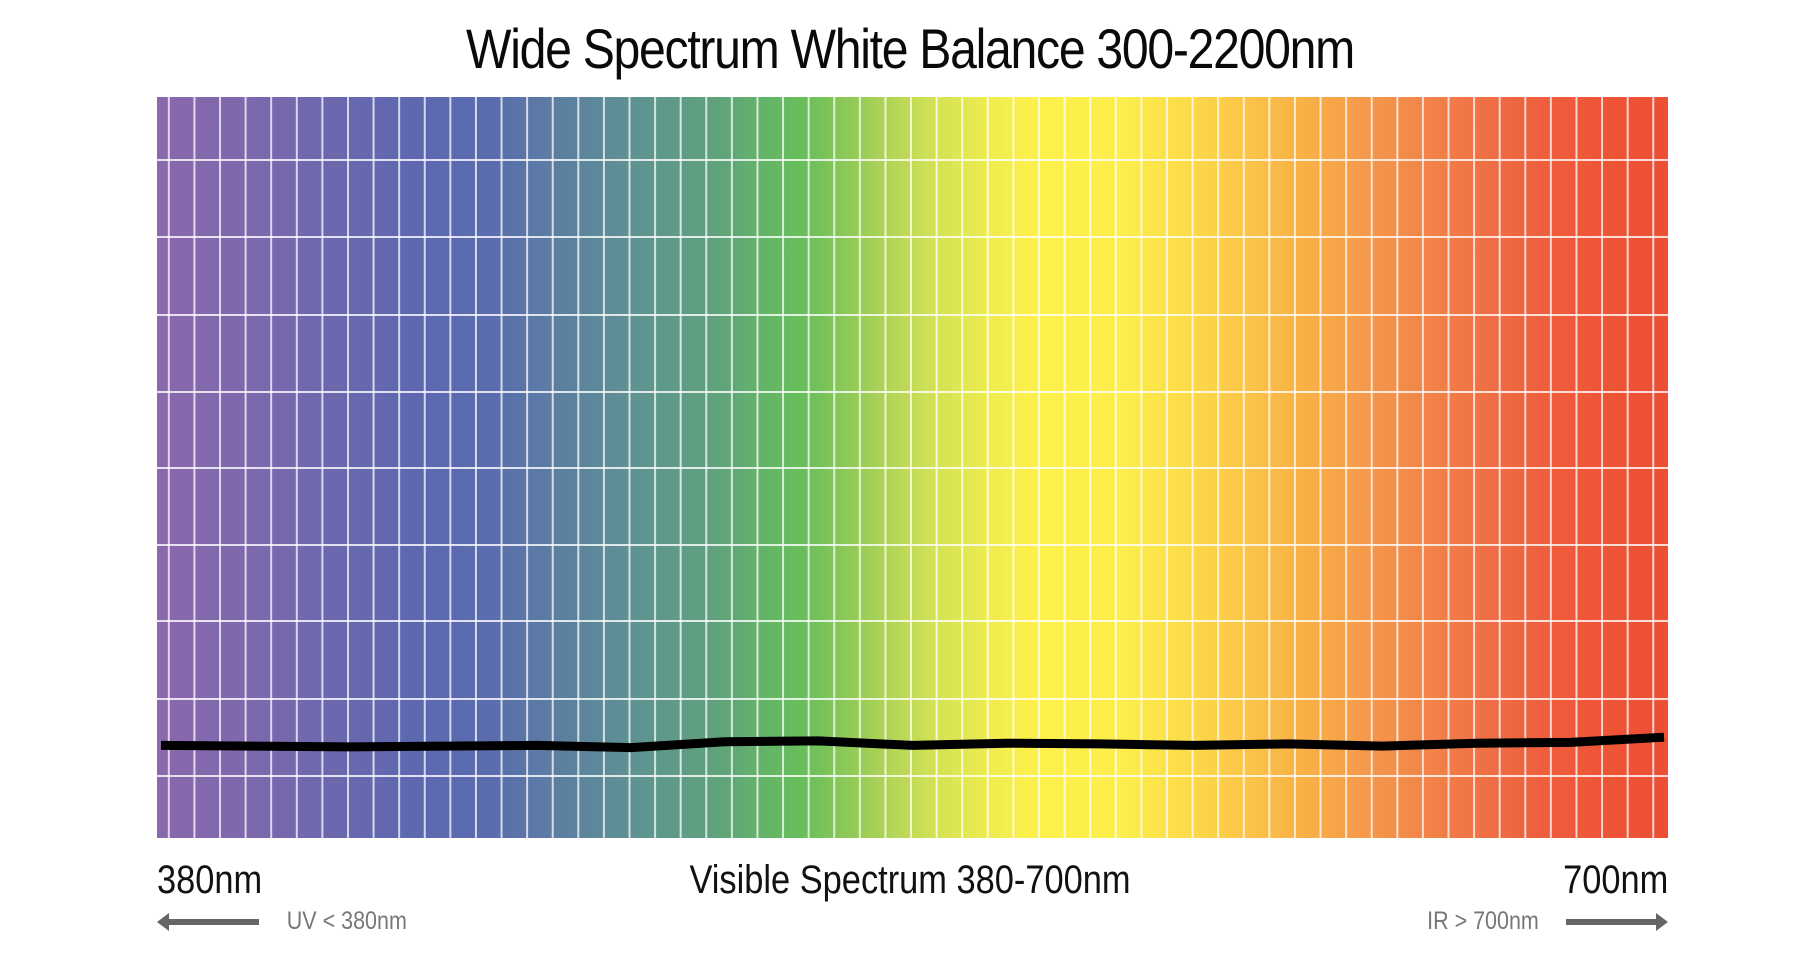  What do you see at coordinates (910, 880) in the screenshot?
I see `x-axis-title: Visible Spectrum 380-700nm` at bounding box center [910, 880].